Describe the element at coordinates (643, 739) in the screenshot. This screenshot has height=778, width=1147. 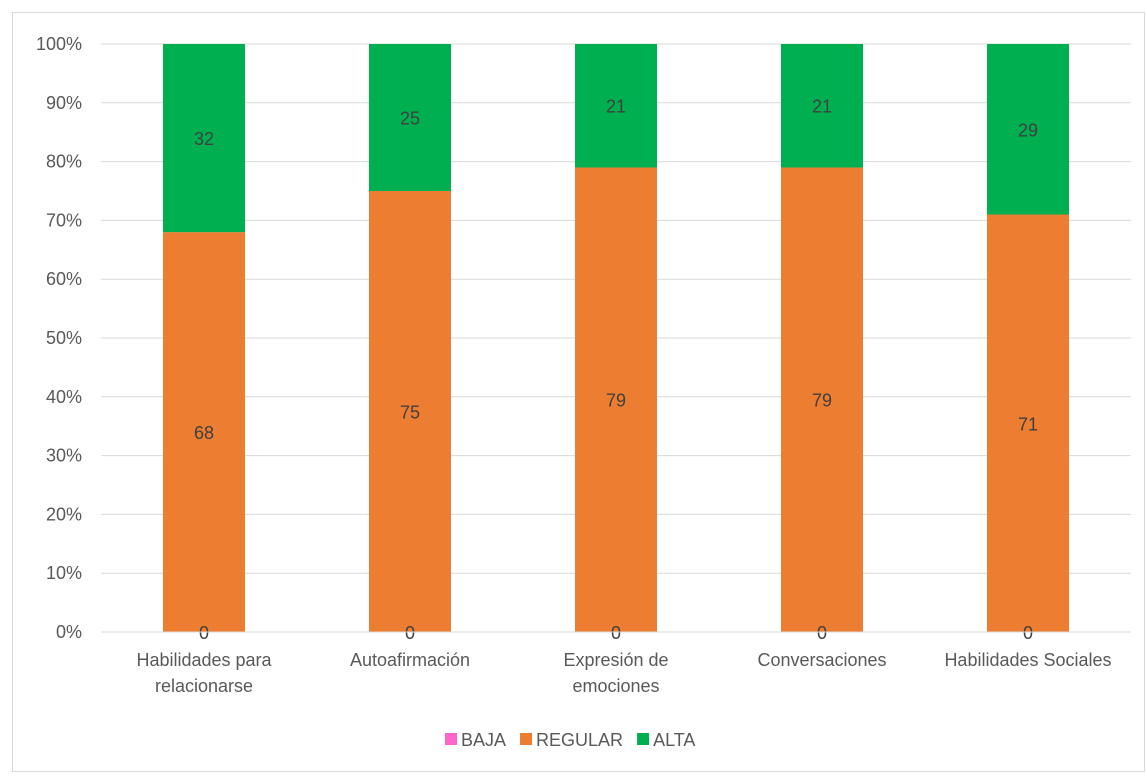
I see `legend-swatch-alta` at that location.